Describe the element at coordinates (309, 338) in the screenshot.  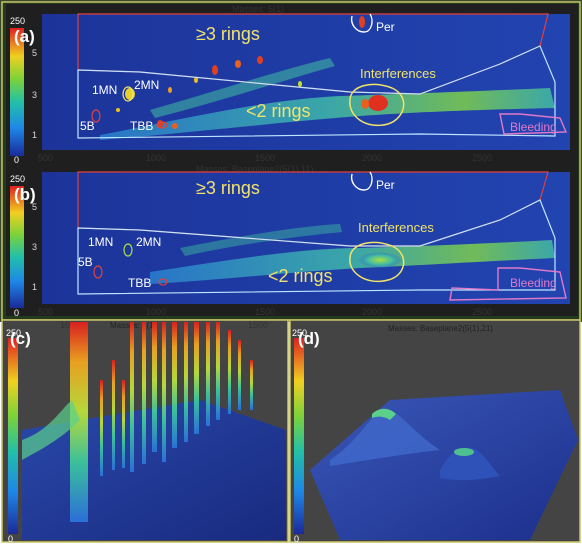
I see `panel-d-label: (d)` at that location.